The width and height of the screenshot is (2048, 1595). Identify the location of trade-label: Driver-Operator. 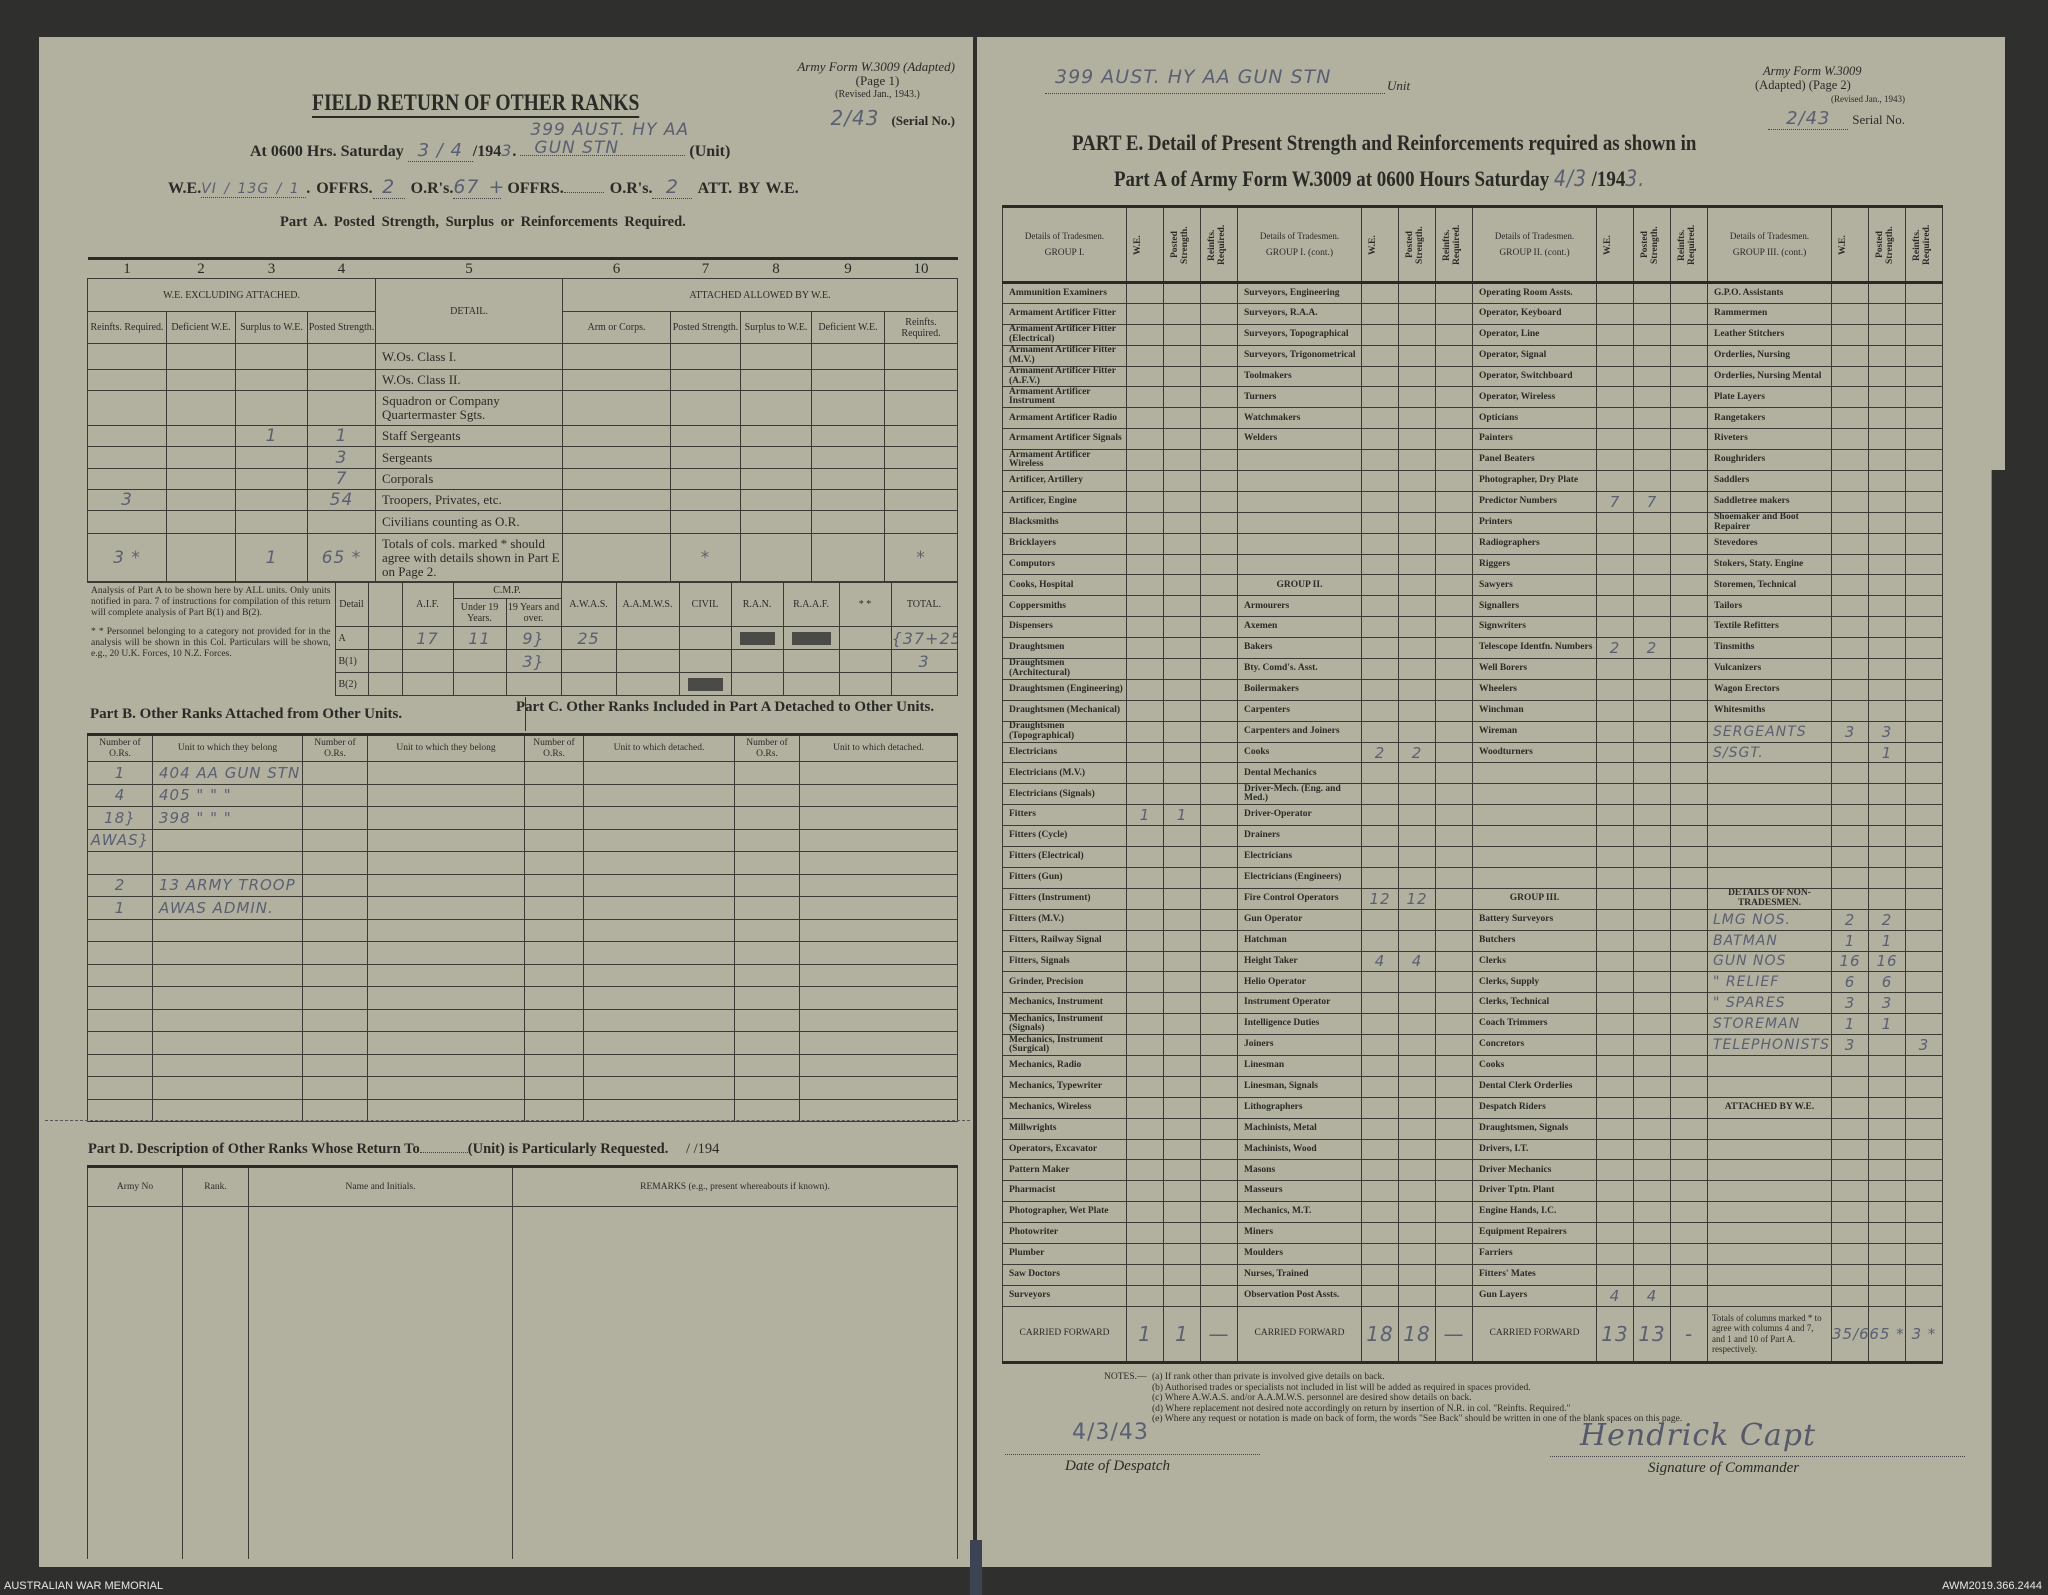
(1299, 815).